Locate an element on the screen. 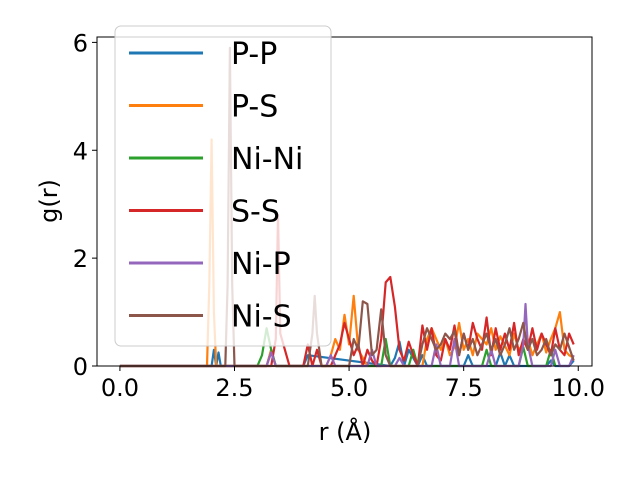 This screenshot has width=640, height=480. y-tick-label: 4 is located at coordinates (80, 151).